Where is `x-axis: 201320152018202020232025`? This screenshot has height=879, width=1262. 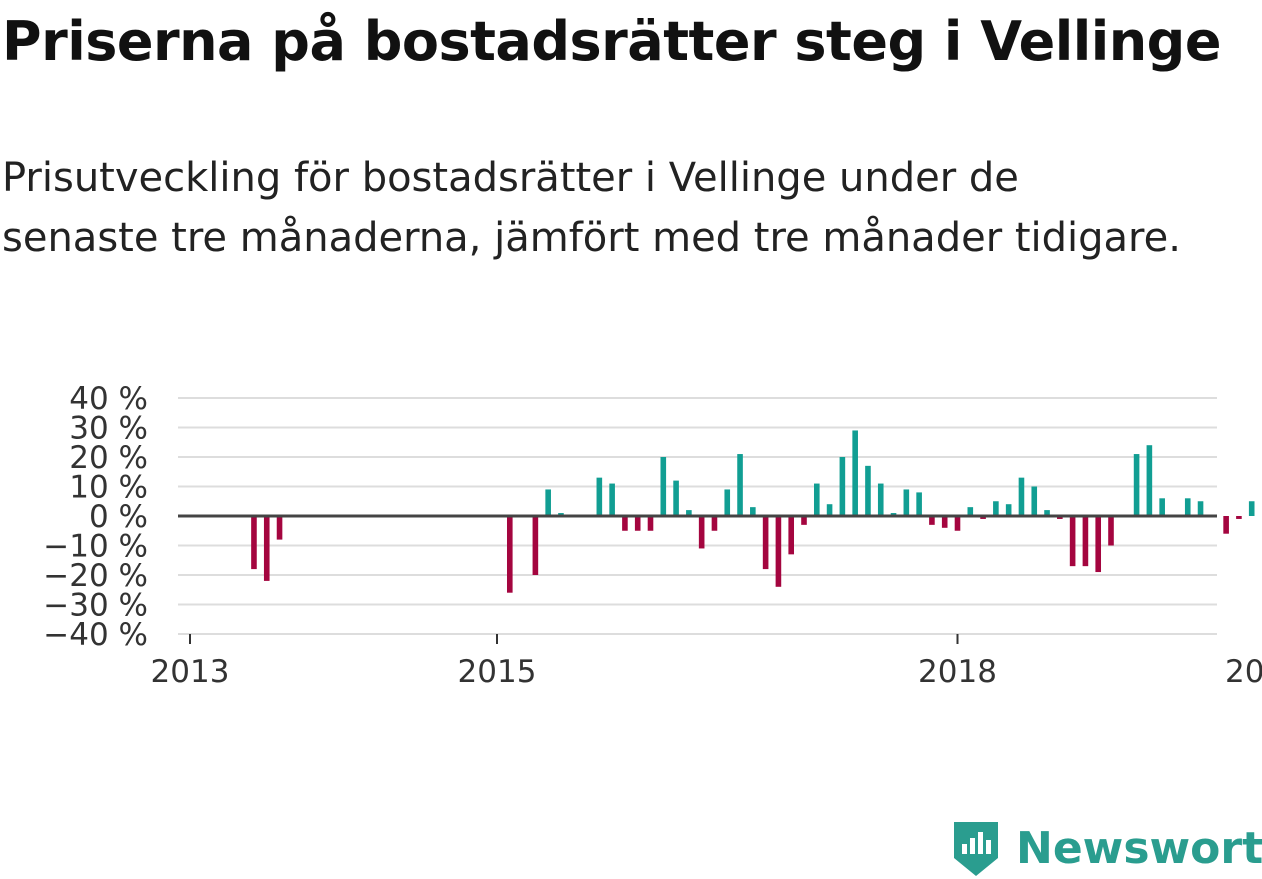 x-axis: 201320152018202020232025 is located at coordinates (706, 661).